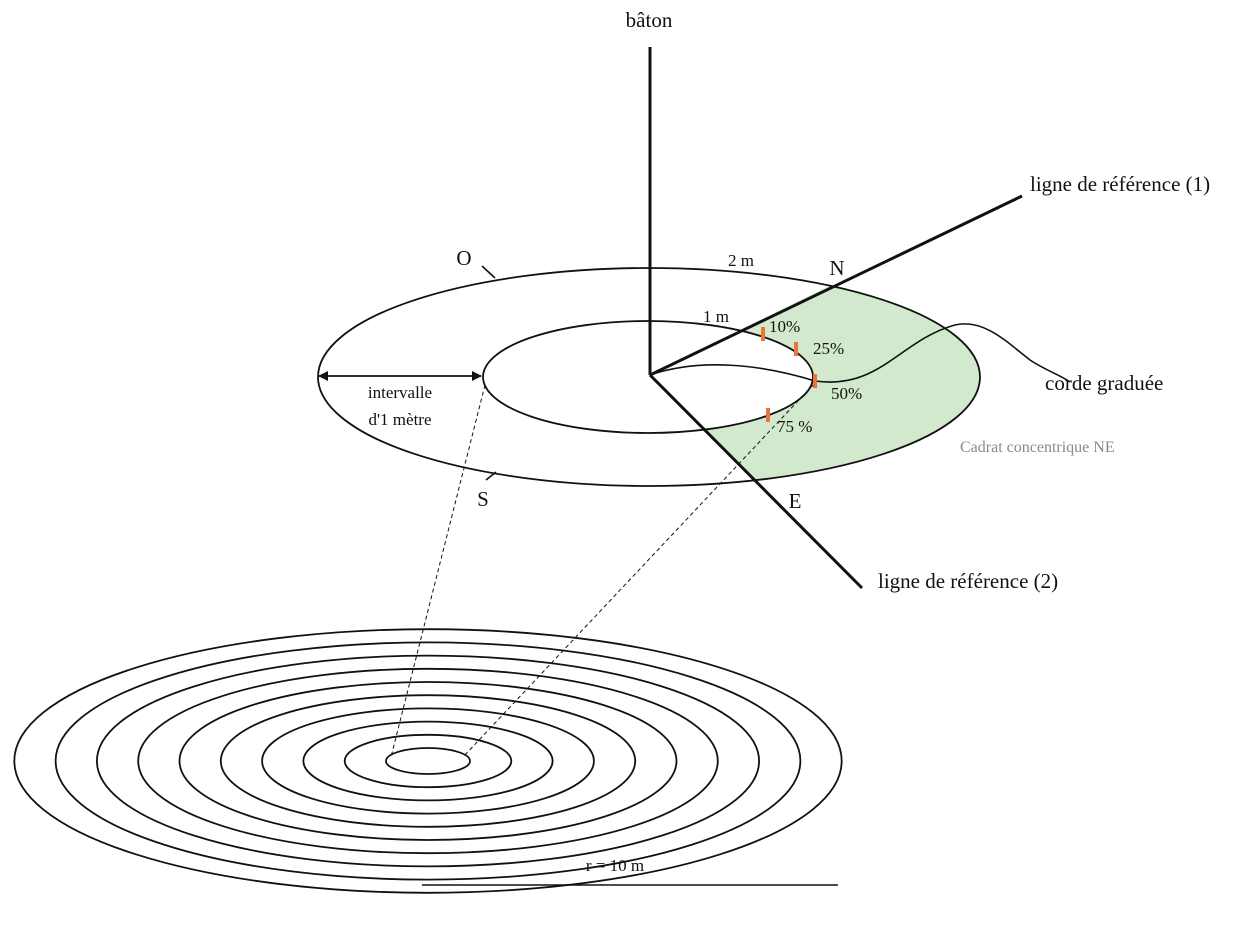 The width and height of the screenshot is (1260, 943). Describe the element at coordinates (846, 393) in the screenshot. I see `rope-mark-50-label: 50%` at that location.